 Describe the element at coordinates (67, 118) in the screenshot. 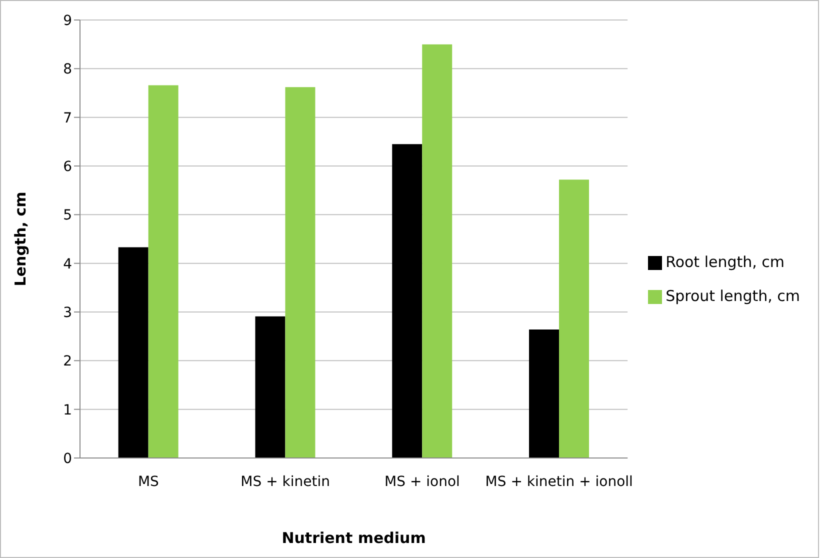

I see `y-tick-label: 7` at that location.